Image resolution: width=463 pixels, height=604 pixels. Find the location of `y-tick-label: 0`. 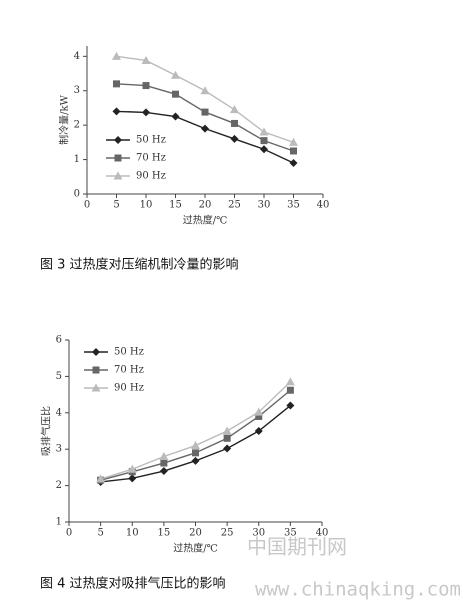

y-tick-label: 0 is located at coordinates (77, 194).